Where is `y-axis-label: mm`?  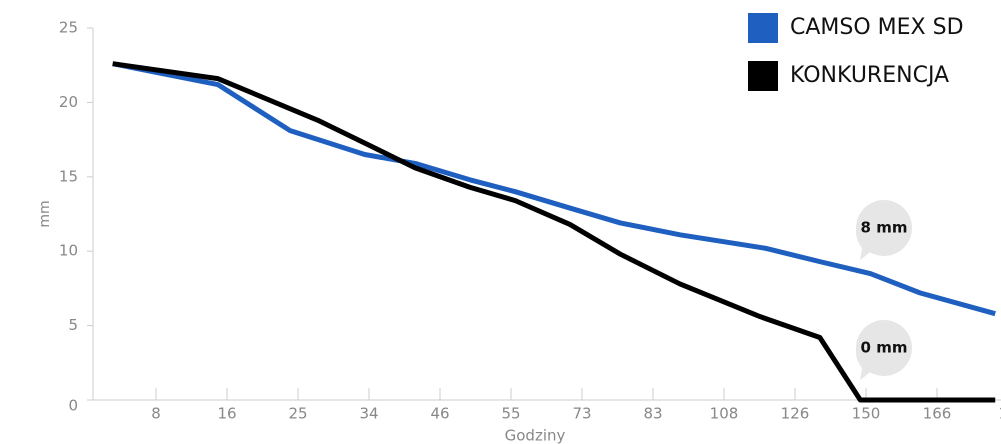 y-axis-label: mm is located at coordinates (45, 213).